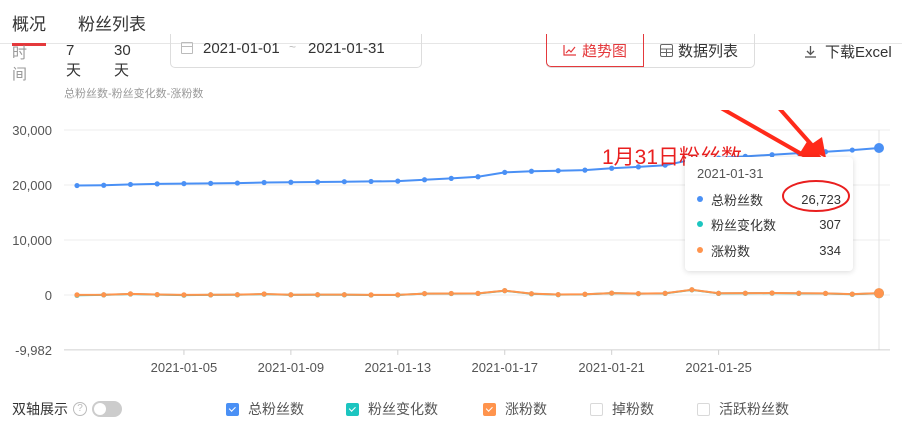 The width and height of the screenshot is (902, 428). I want to click on download-icon, so click(810, 52).